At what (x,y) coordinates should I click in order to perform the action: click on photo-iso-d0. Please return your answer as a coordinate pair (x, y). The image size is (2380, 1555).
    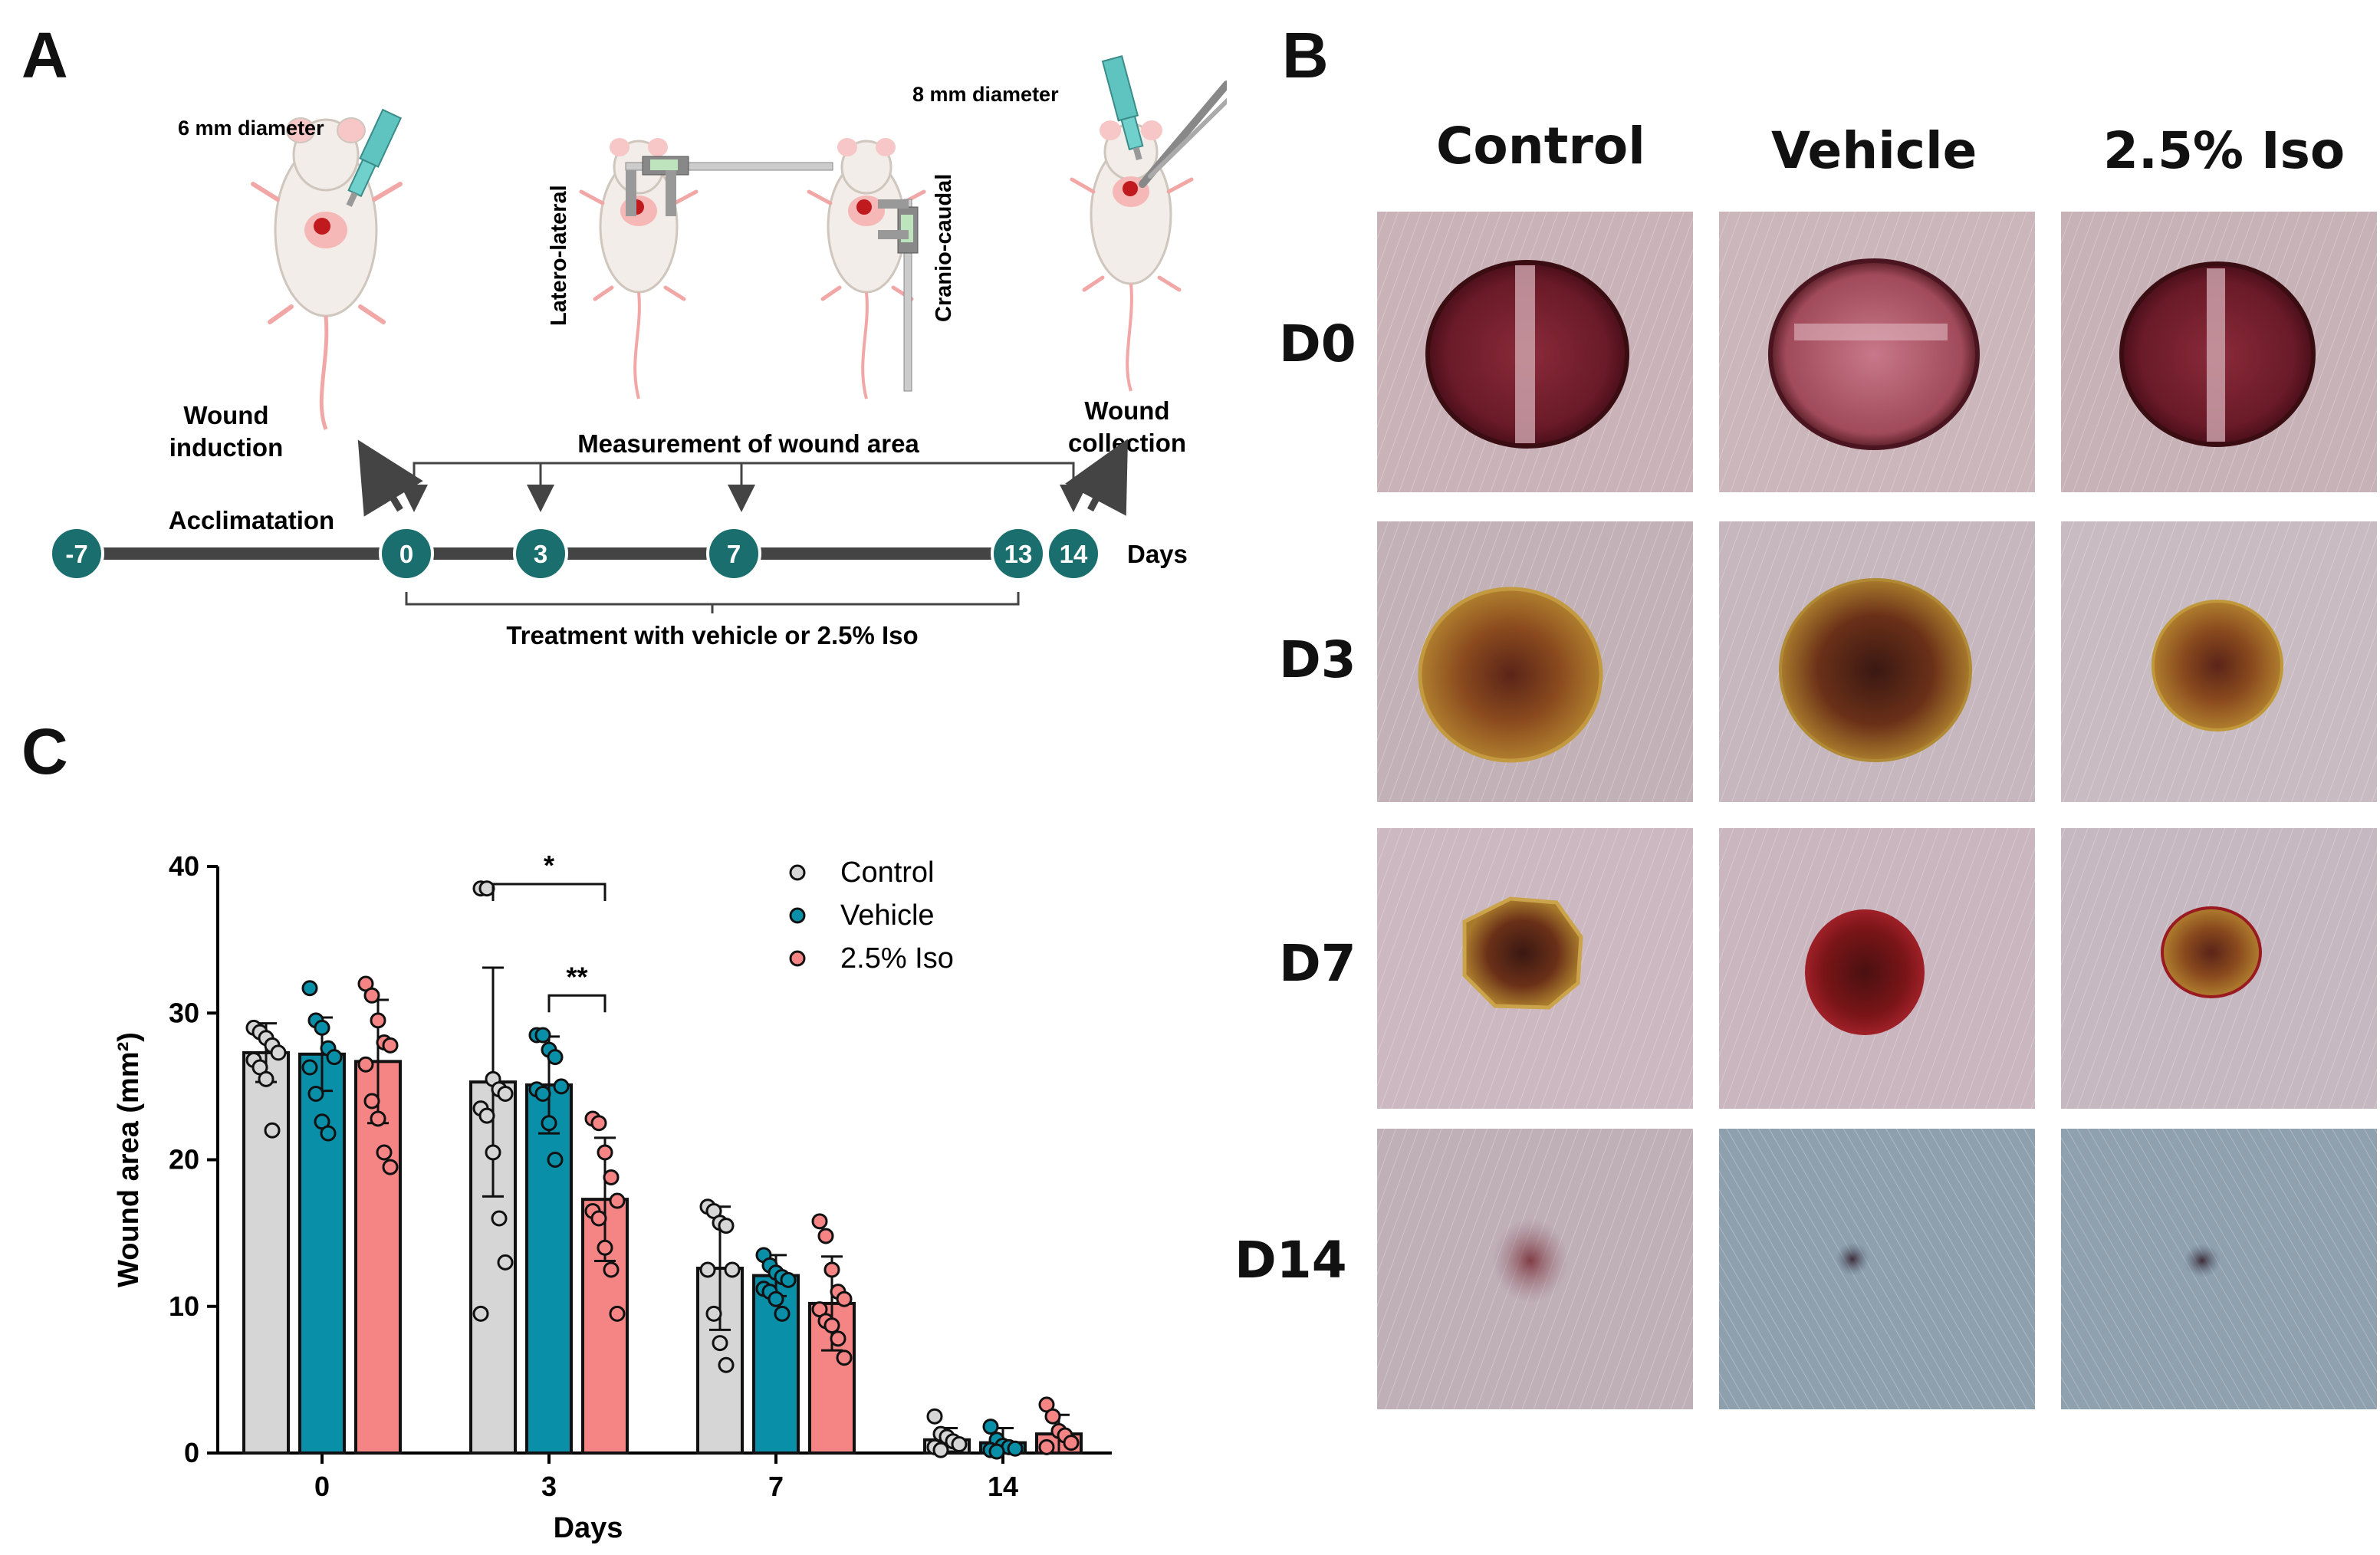
    Looking at the image, I should click on (2219, 352).